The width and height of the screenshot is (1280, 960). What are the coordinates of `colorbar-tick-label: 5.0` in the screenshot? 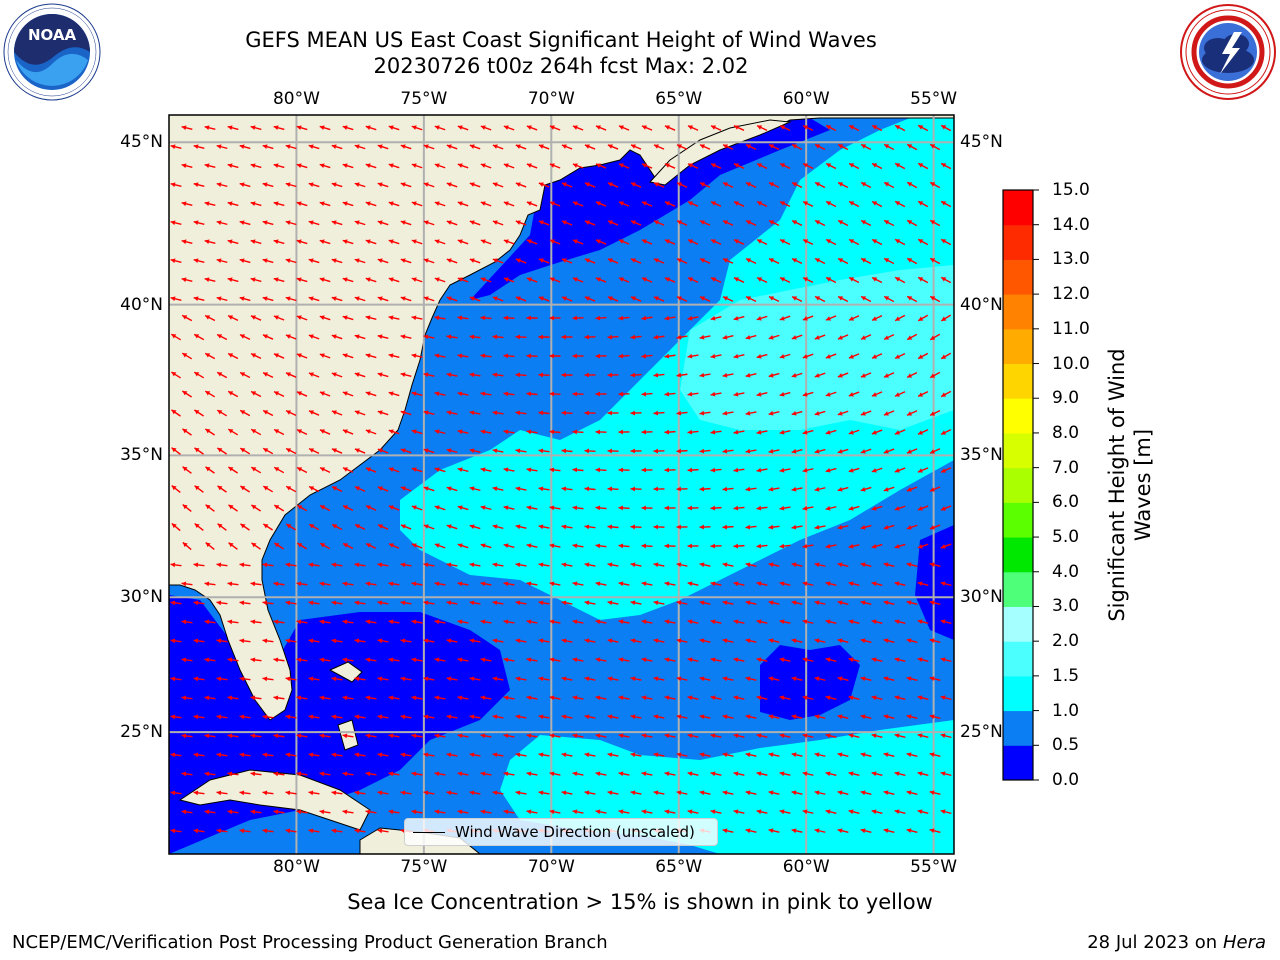 It's located at (1066, 537).